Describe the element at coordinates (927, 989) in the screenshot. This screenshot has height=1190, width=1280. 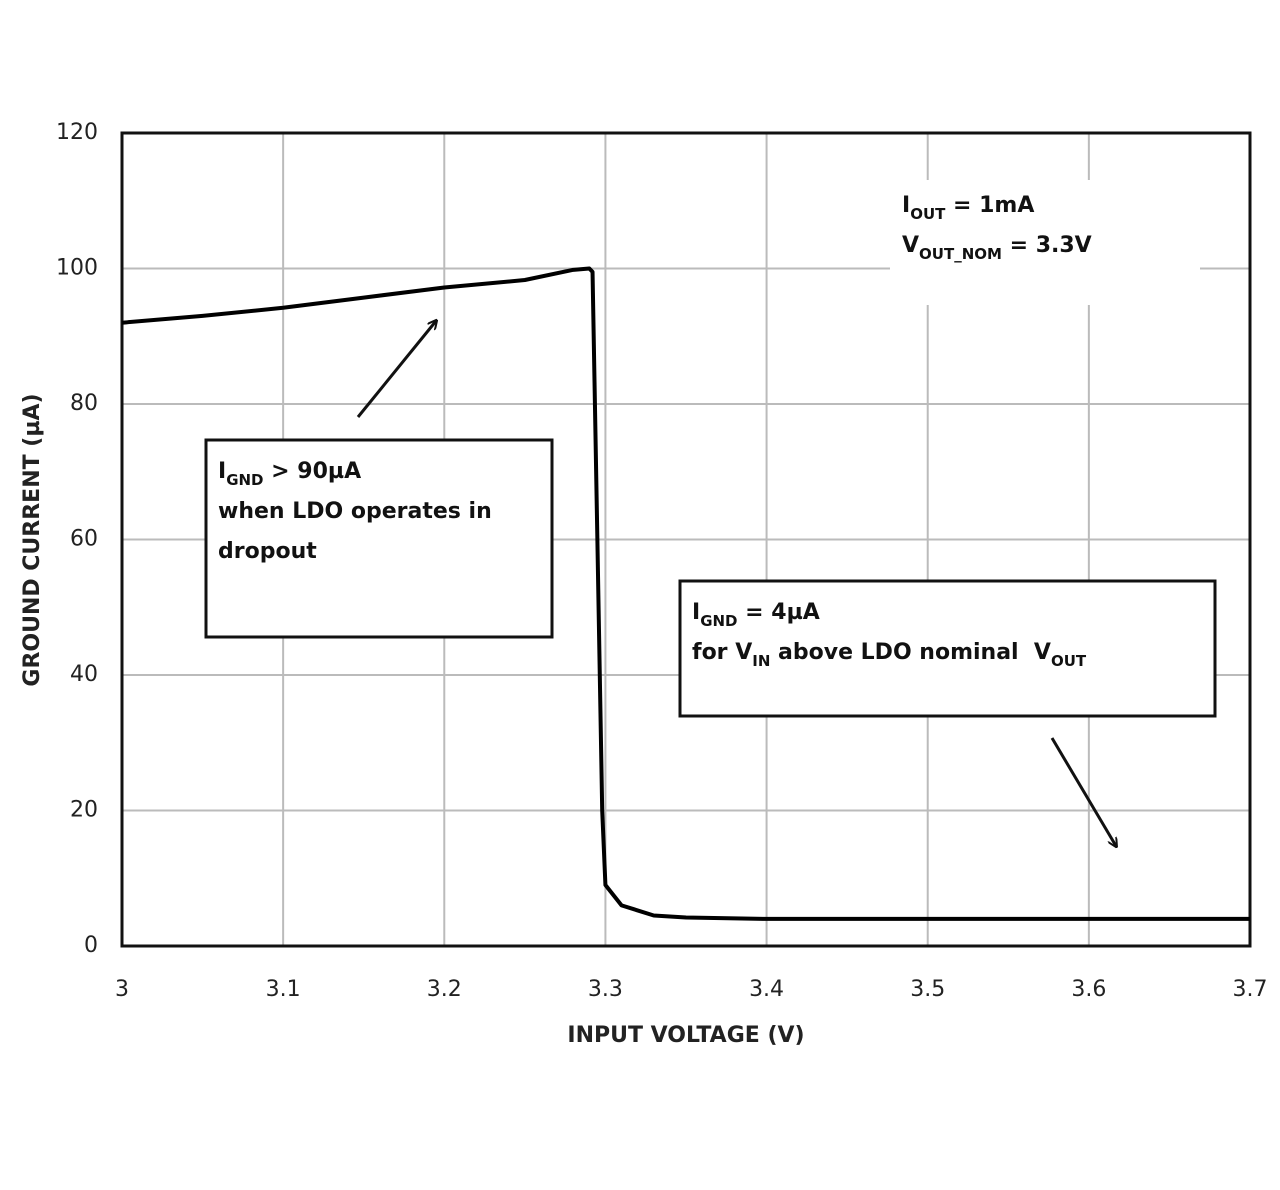
I see `x-tick-label: 3.5` at that location.